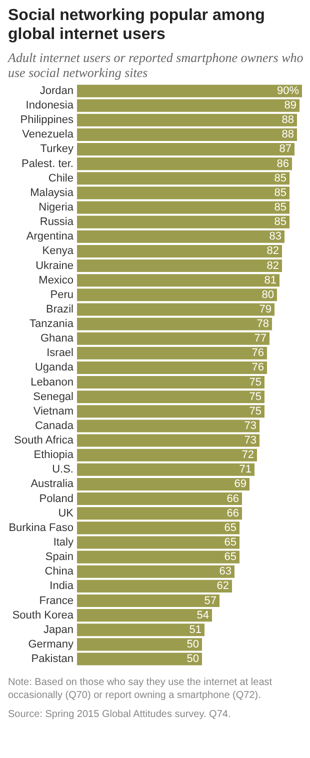  What do you see at coordinates (44, 440) in the screenshot?
I see `y-tick-label: South Africa` at bounding box center [44, 440].